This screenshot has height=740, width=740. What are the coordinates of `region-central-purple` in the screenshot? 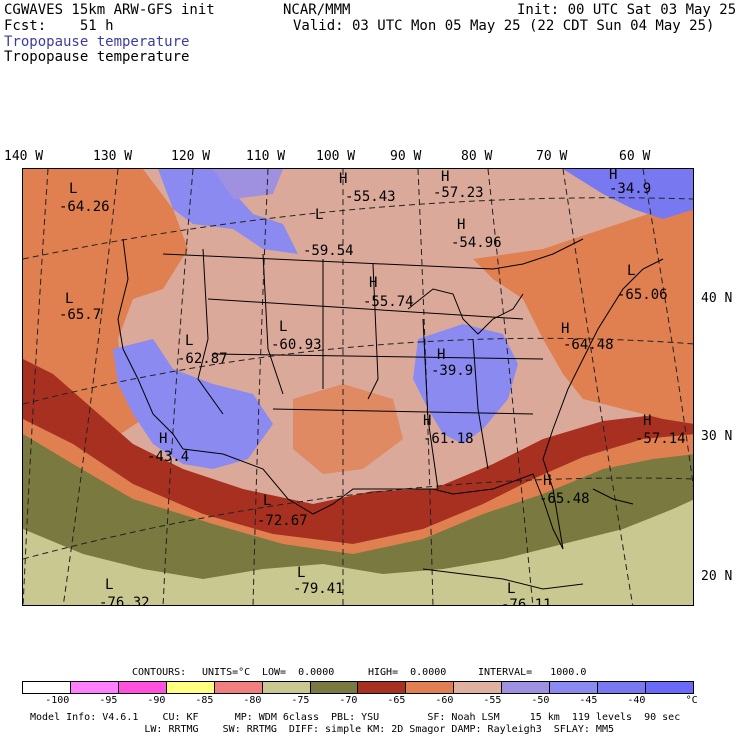 It's located at (465, 384).